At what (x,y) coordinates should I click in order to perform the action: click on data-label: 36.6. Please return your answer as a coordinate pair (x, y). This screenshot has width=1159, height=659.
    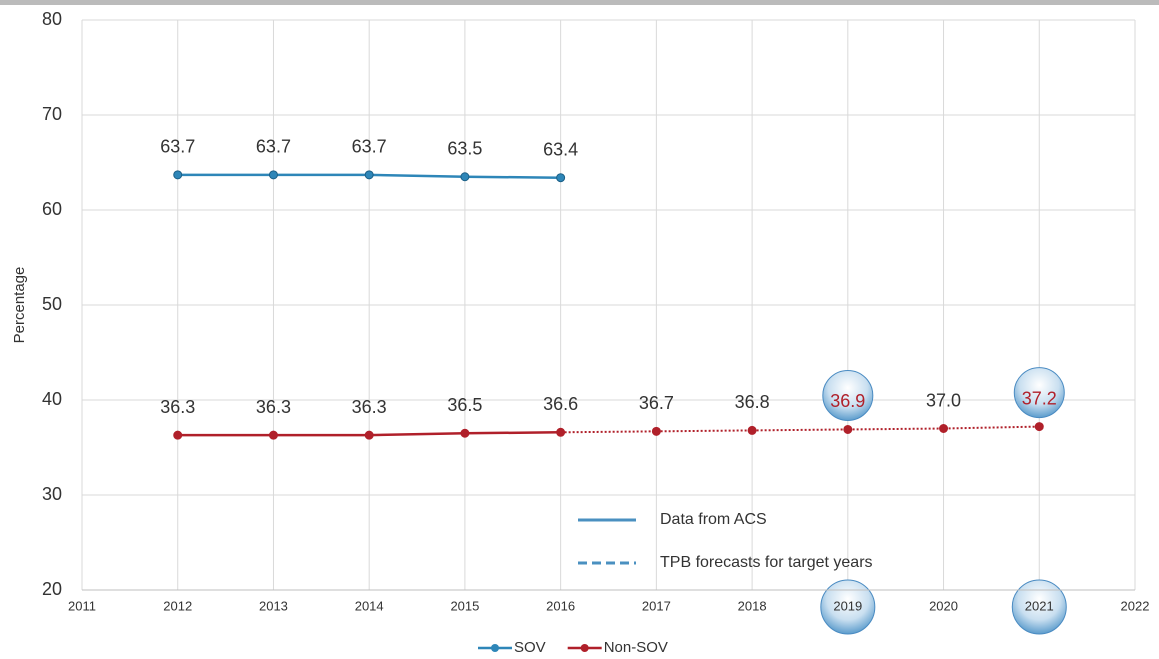
    Looking at the image, I should click on (560, 404).